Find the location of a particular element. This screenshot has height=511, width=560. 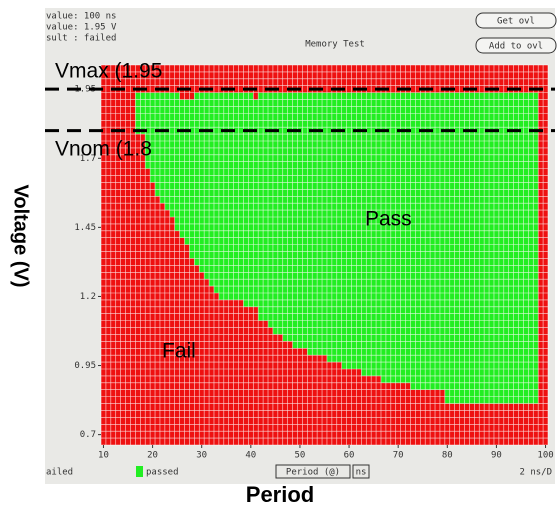

legend-swatch is located at coordinates (139, 471).